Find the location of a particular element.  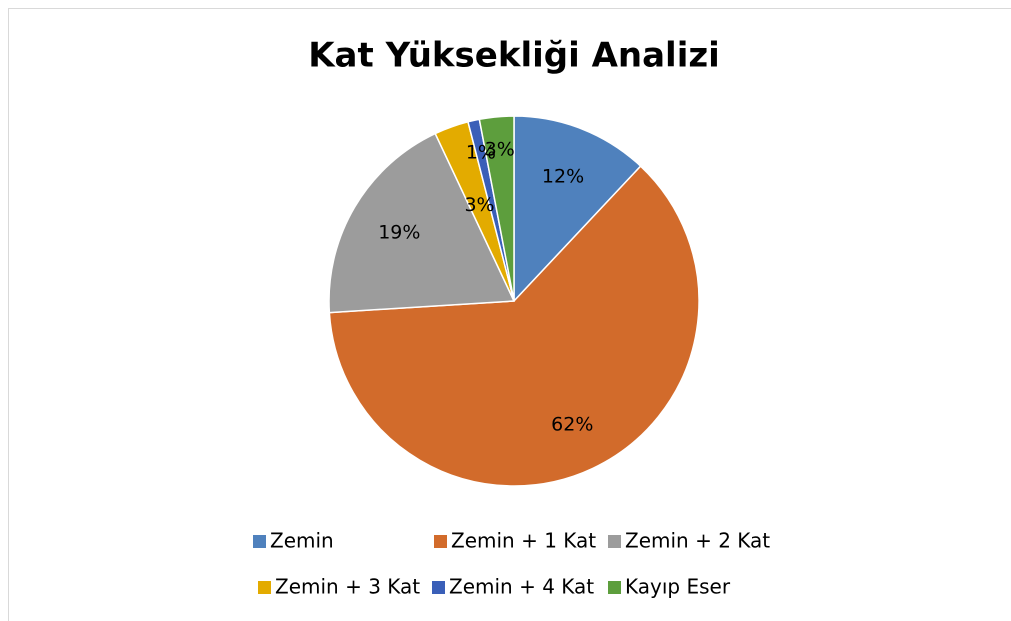

data-label: 19% is located at coordinates (399, 233).